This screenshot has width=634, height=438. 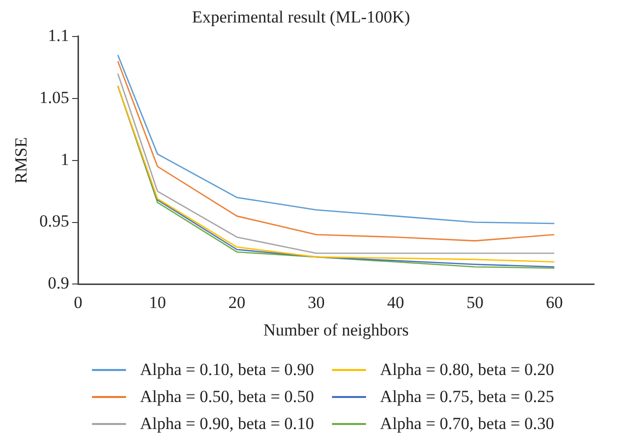 What do you see at coordinates (475, 302) in the screenshot?
I see `x-tick-label: 50` at bounding box center [475, 302].